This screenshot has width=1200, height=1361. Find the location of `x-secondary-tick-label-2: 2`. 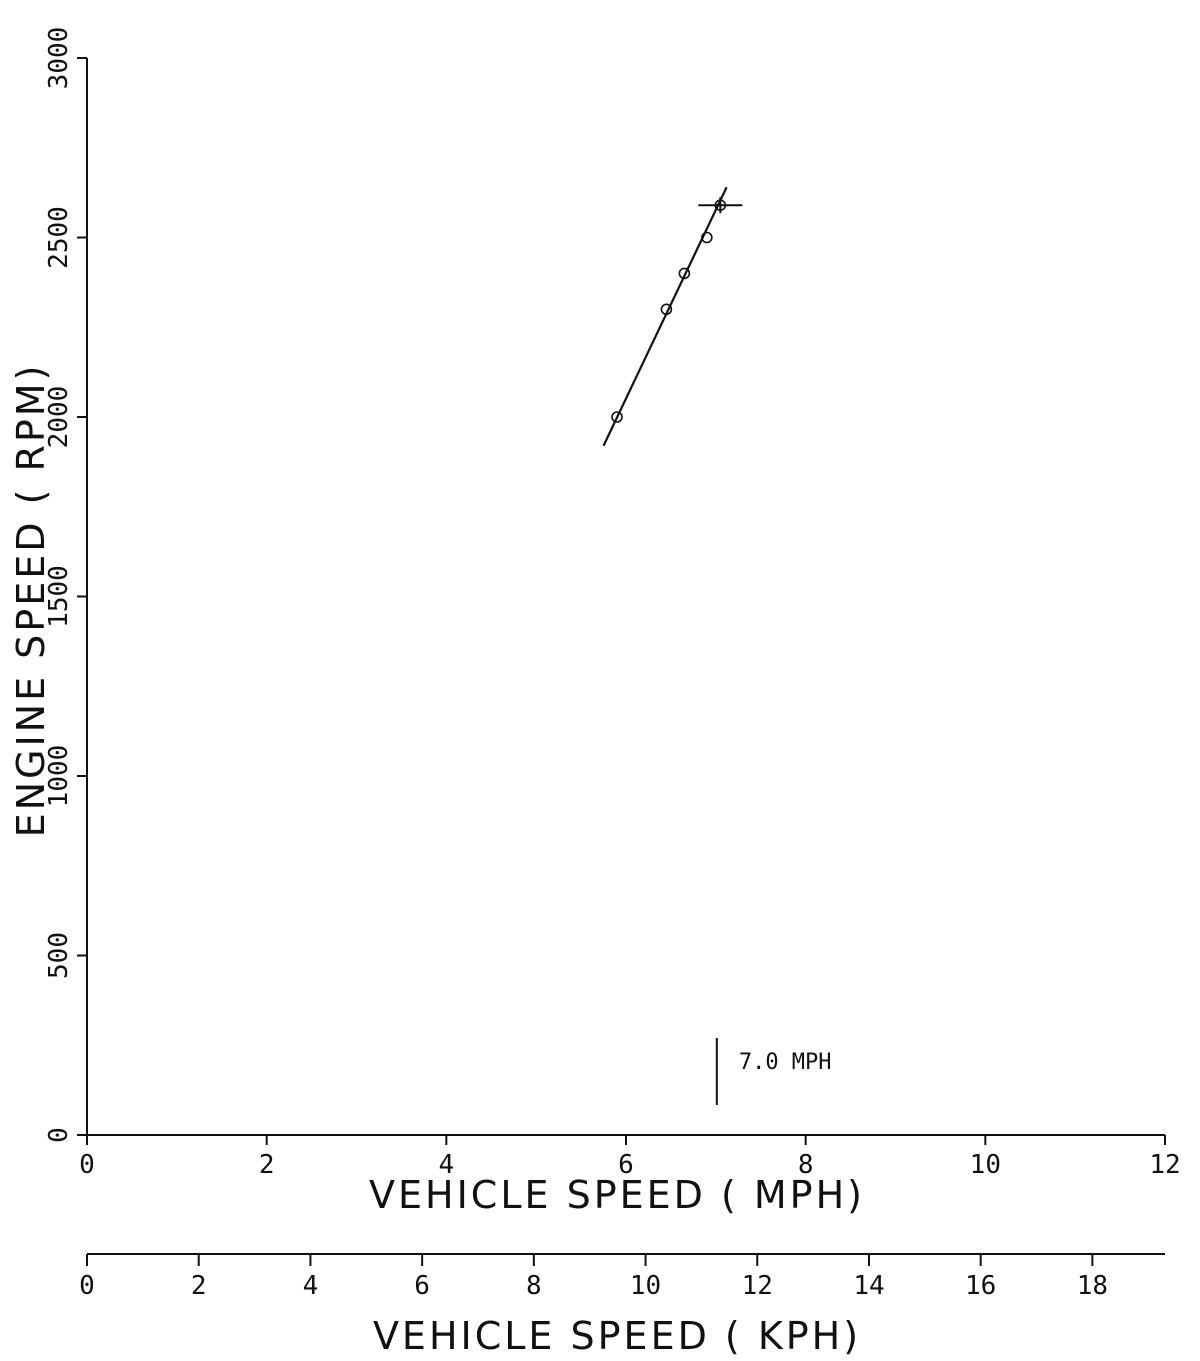

x-secondary-tick-label-2: 2 is located at coordinates (199, 1286).